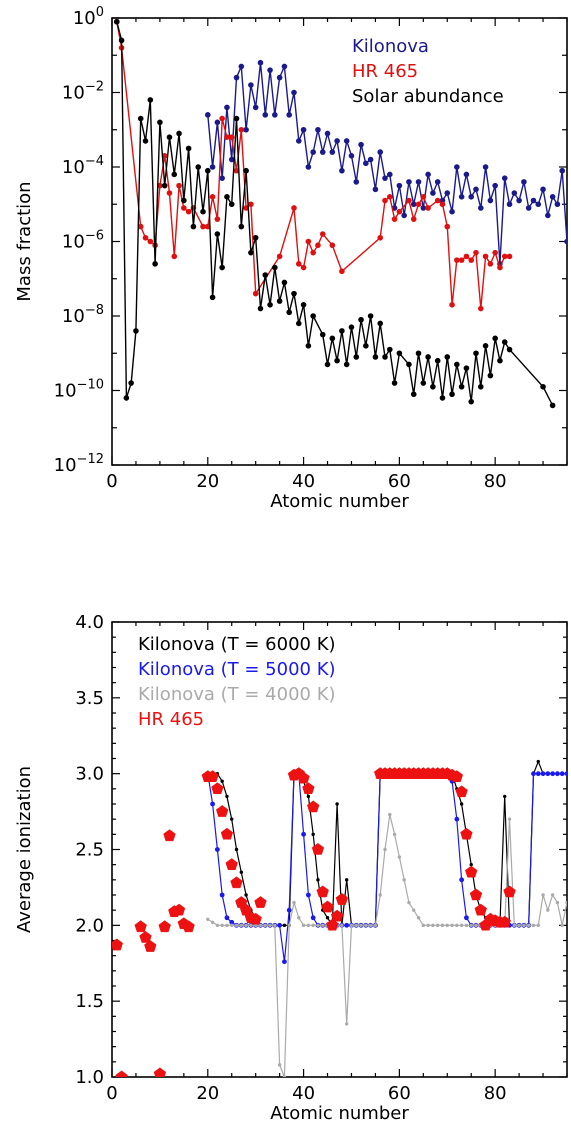 Image resolution: width=571 pixels, height=1132 pixels. Describe the element at coordinates (89, 1001) in the screenshot. I see `bottom-y-tick-label: 1.5` at that location.